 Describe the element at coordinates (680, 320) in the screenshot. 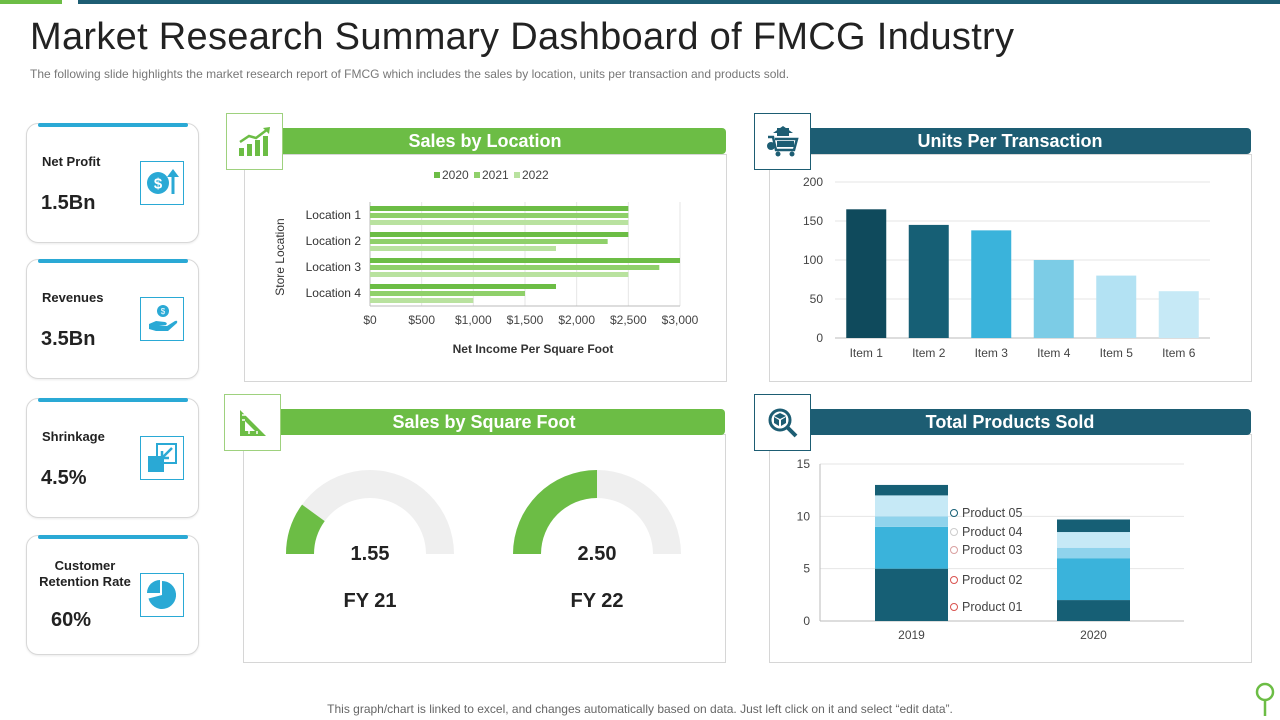

I see `x-tick-label: $3,000` at that location.